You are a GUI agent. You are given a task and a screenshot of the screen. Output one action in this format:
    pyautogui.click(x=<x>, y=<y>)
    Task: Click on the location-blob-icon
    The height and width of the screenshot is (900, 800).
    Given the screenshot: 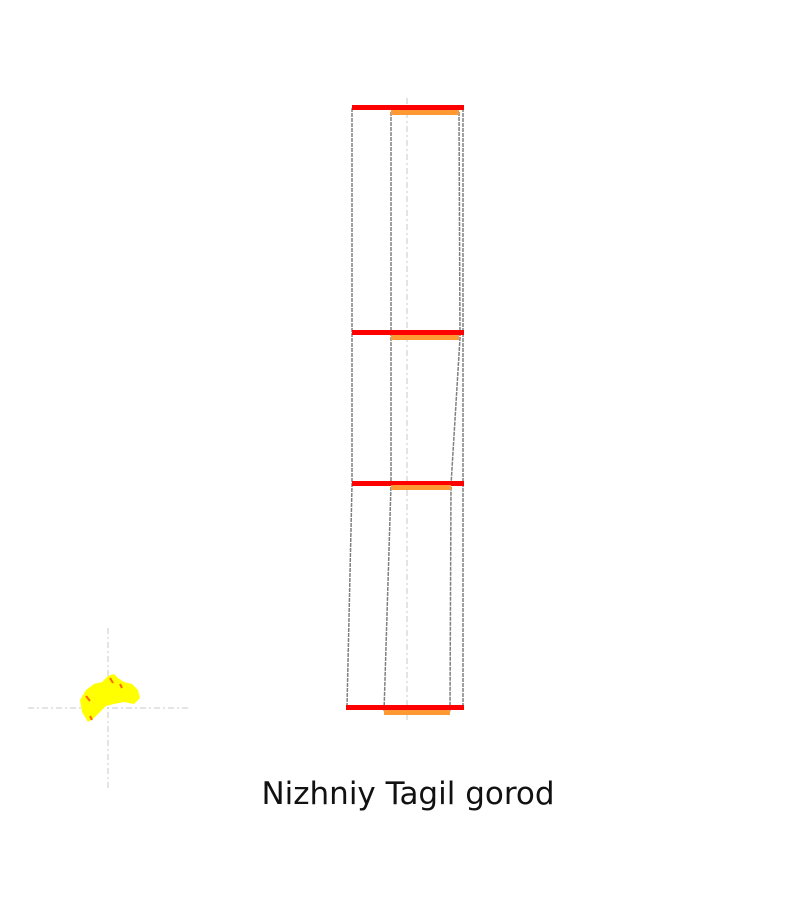 What is the action you would take?
    pyautogui.click(x=108, y=708)
    